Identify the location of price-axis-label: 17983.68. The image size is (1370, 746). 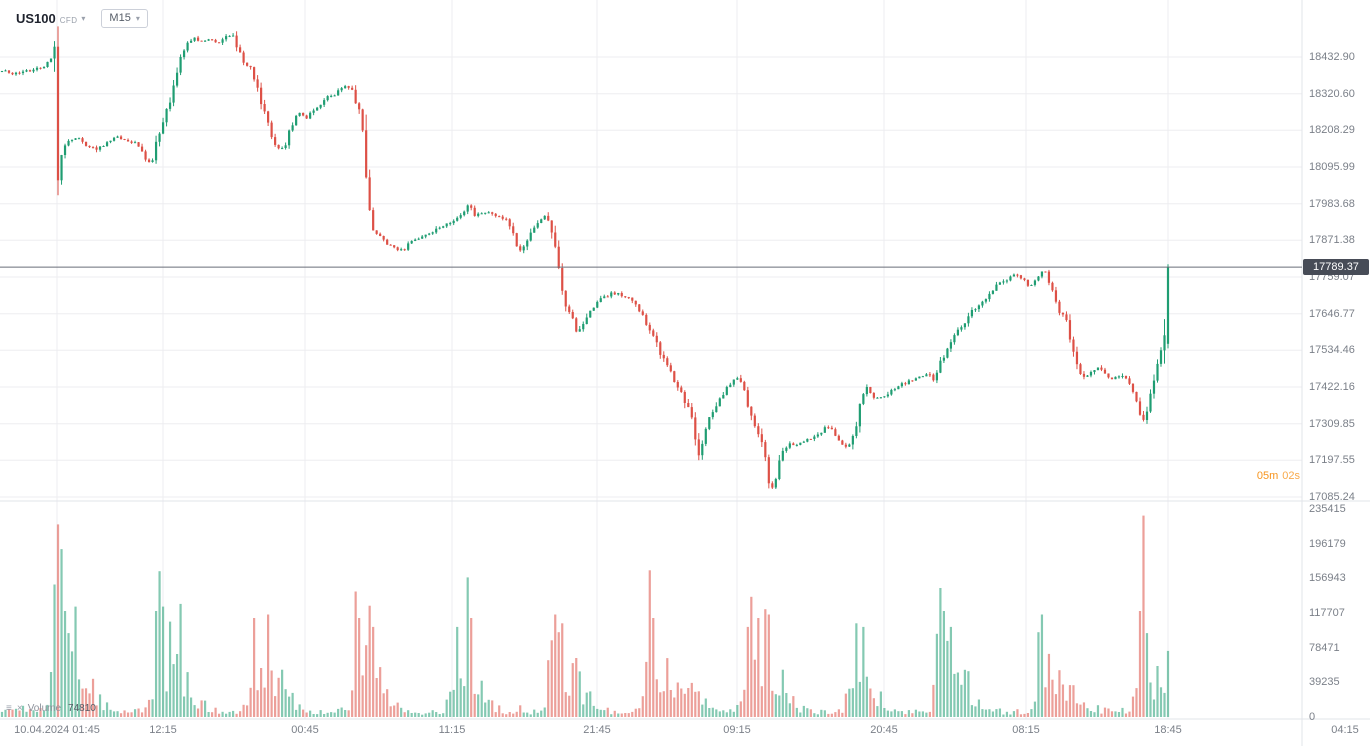
(1332, 203).